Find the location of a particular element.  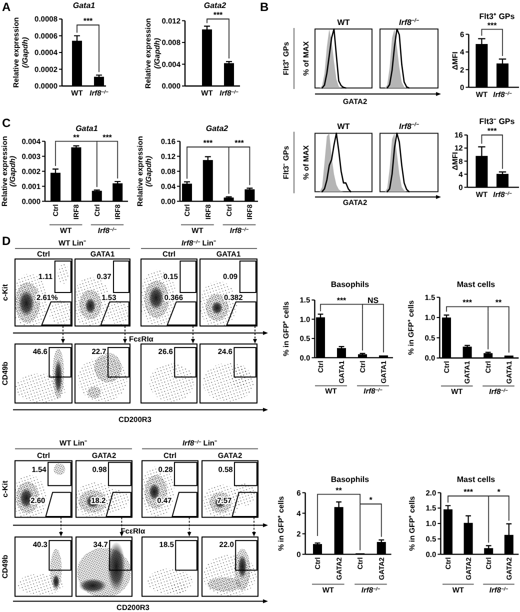

text: C is located at coordinates (6, 123).